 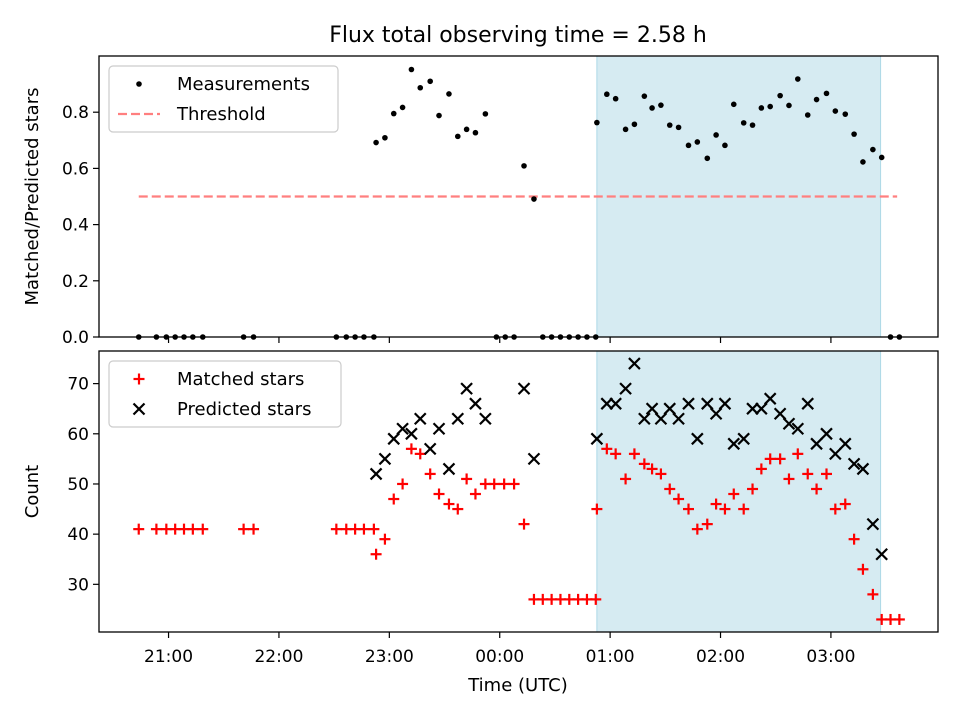 I want to click on legend-box, so click(x=223, y=99).